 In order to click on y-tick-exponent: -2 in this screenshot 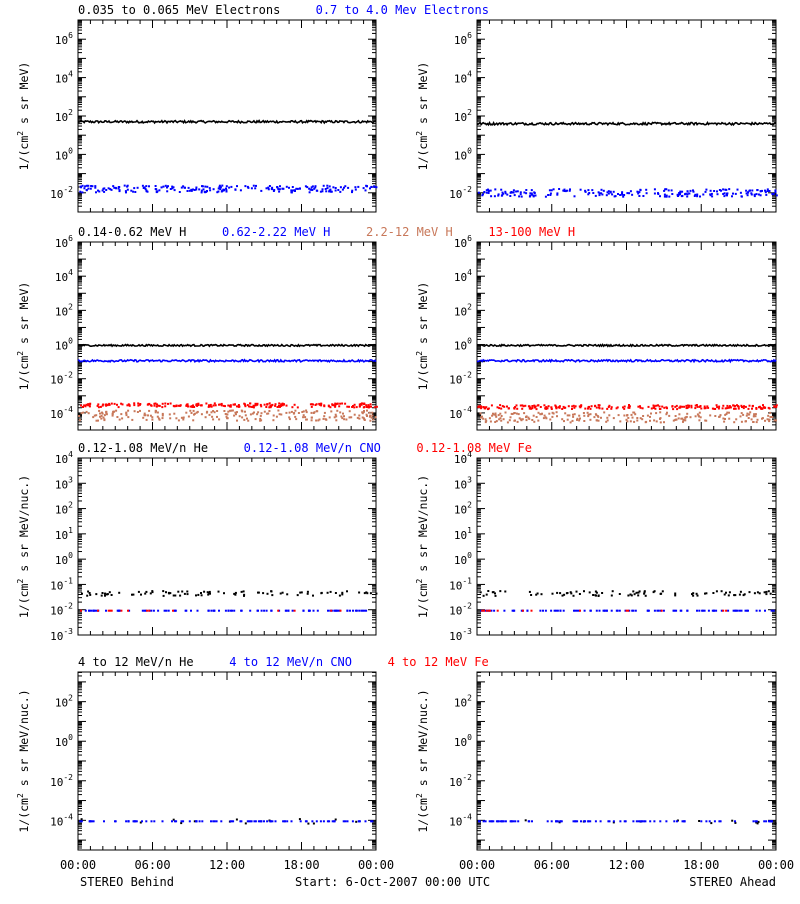, I will do `click(467, 375)`.